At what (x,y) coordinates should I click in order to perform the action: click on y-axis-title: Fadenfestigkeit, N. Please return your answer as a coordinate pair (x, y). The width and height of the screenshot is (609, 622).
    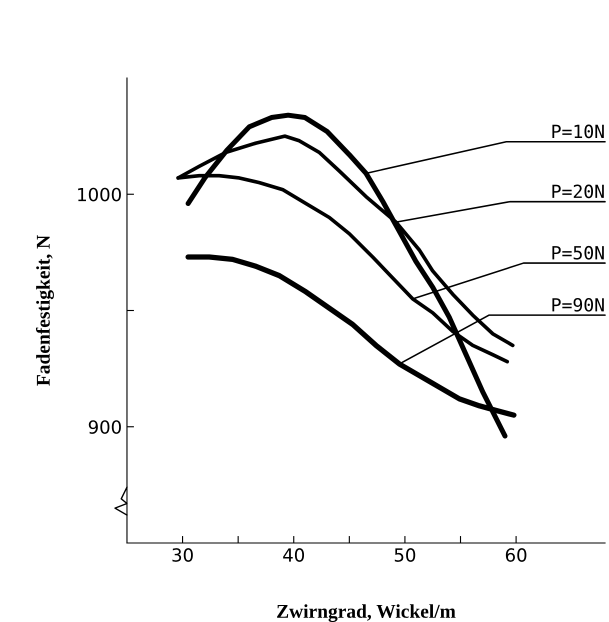
    Looking at the image, I should click on (45, 310).